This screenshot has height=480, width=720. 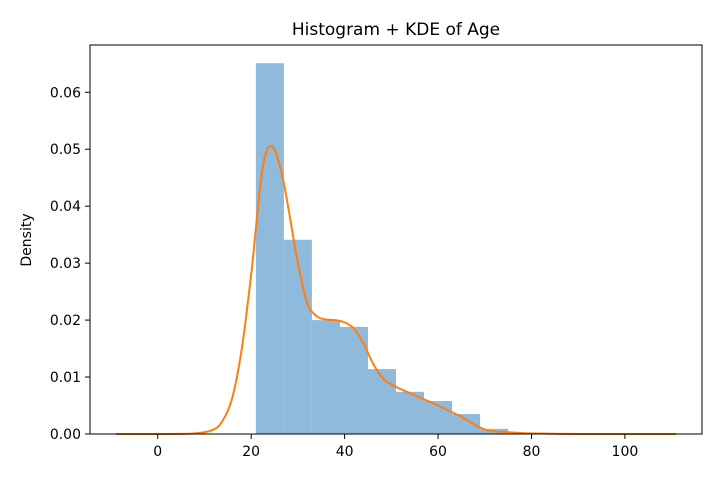 What do you see at coordinates (65, 435) in the screenshot?
I see `y-tick-label: 0.00` at bounding box center [65, 435].